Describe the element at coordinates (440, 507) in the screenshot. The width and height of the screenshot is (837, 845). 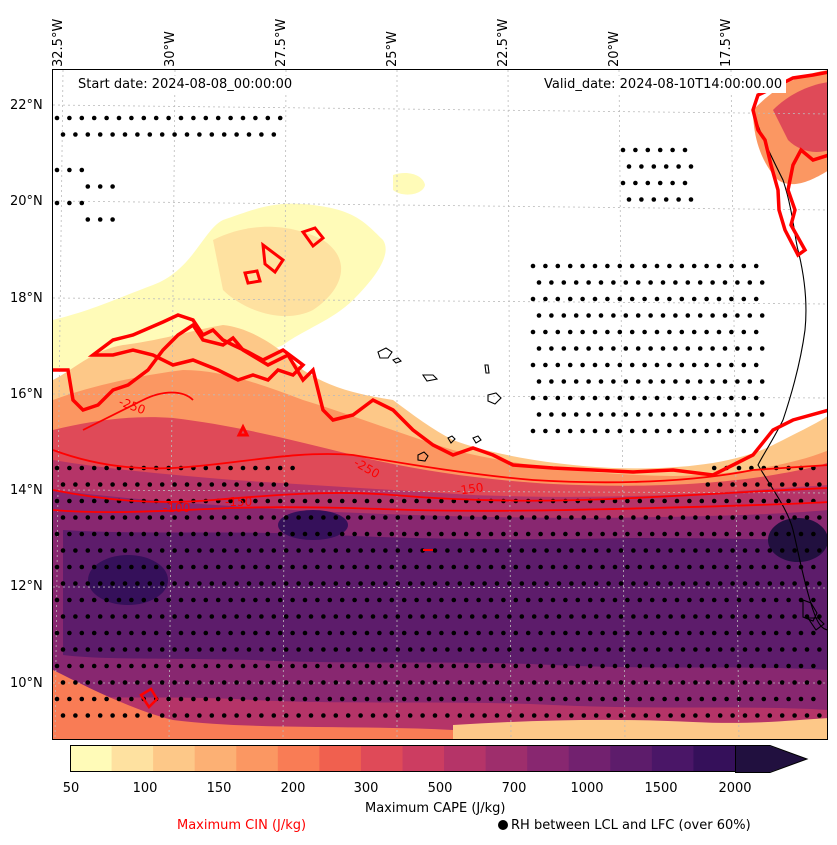
I see `cin-contour--100` at that location.